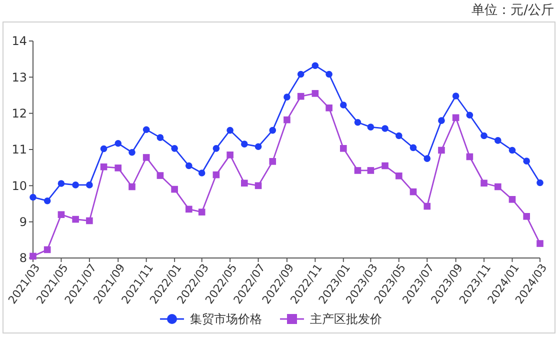 This screenshot has width=560, height=337. I want to click on y-tick-label: 8, so click(23, 258).